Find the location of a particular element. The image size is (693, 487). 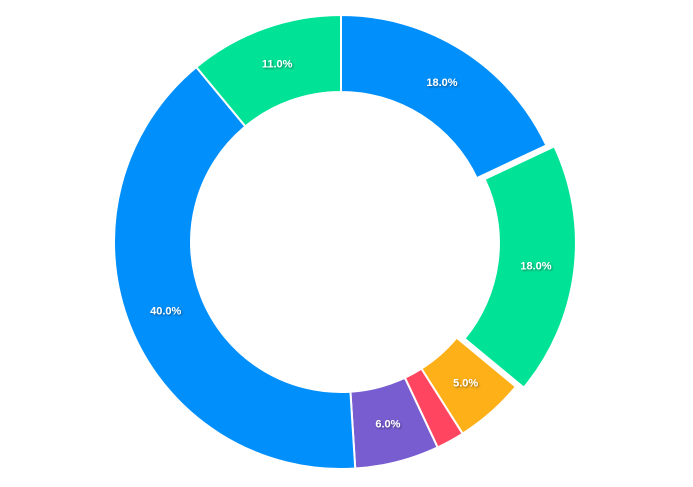

data-label: 11.0% is located at coordinates (277, 65).